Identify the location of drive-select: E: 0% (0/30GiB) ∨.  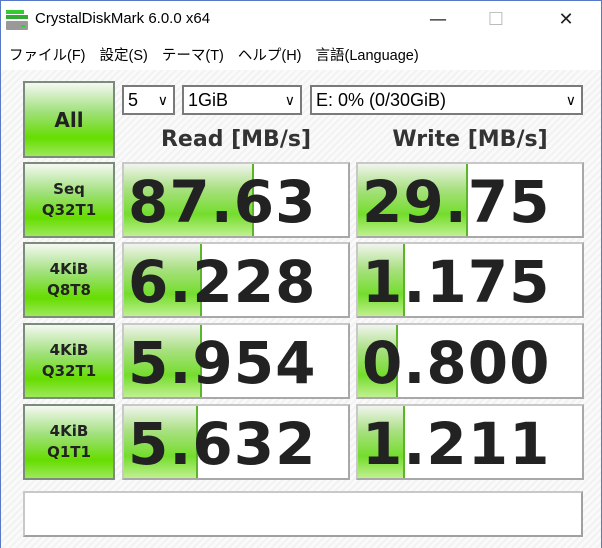
(446, 100).